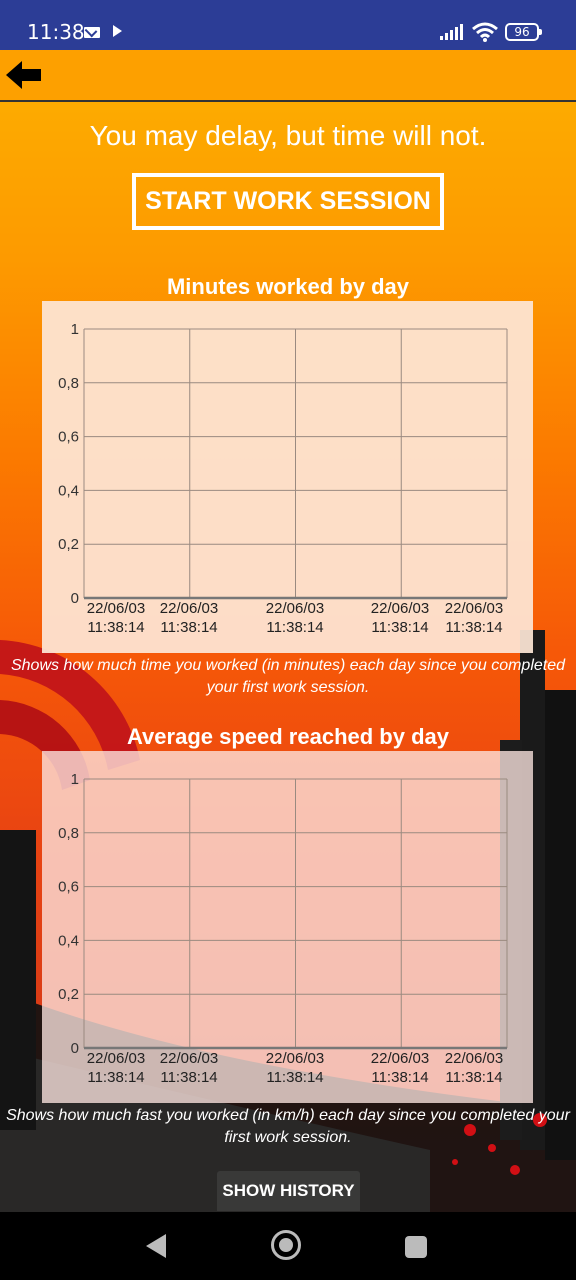 This screenshot has height=1280, width=576. I want to click on toolbar, so click(288, 76).